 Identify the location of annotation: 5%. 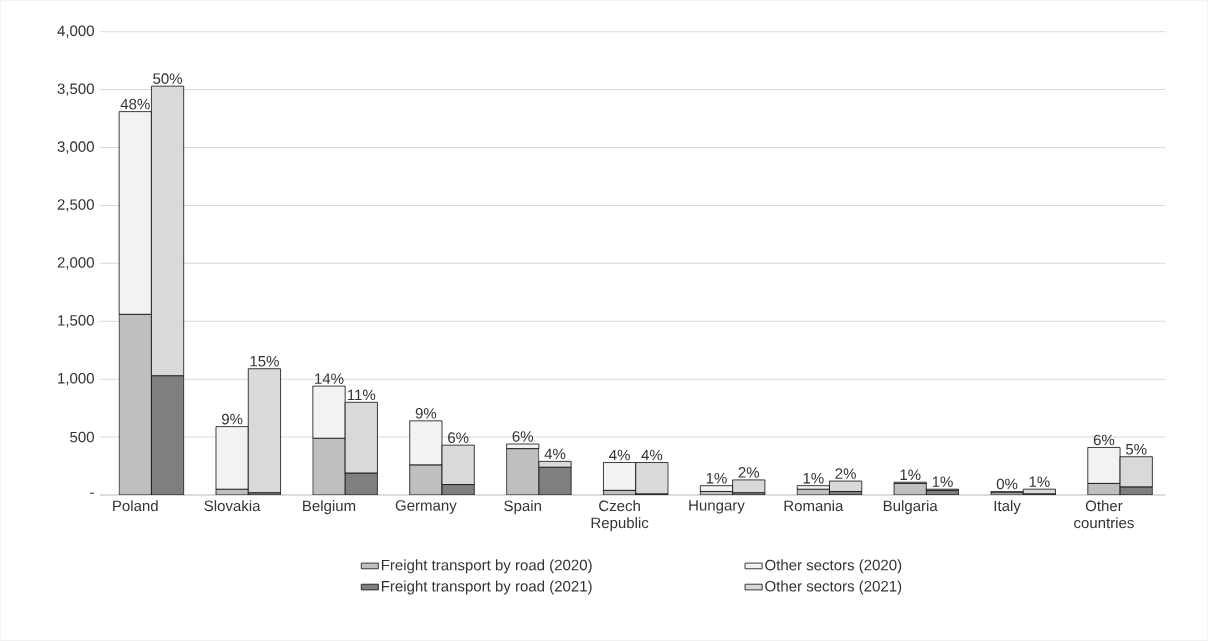
(1136, 449).